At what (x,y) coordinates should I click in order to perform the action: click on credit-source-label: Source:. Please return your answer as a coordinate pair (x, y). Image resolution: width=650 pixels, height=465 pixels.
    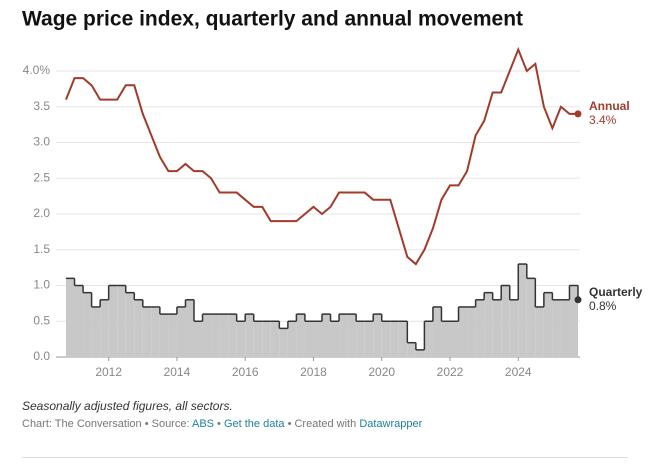
    Looking at the image, I should click on (170, 424).